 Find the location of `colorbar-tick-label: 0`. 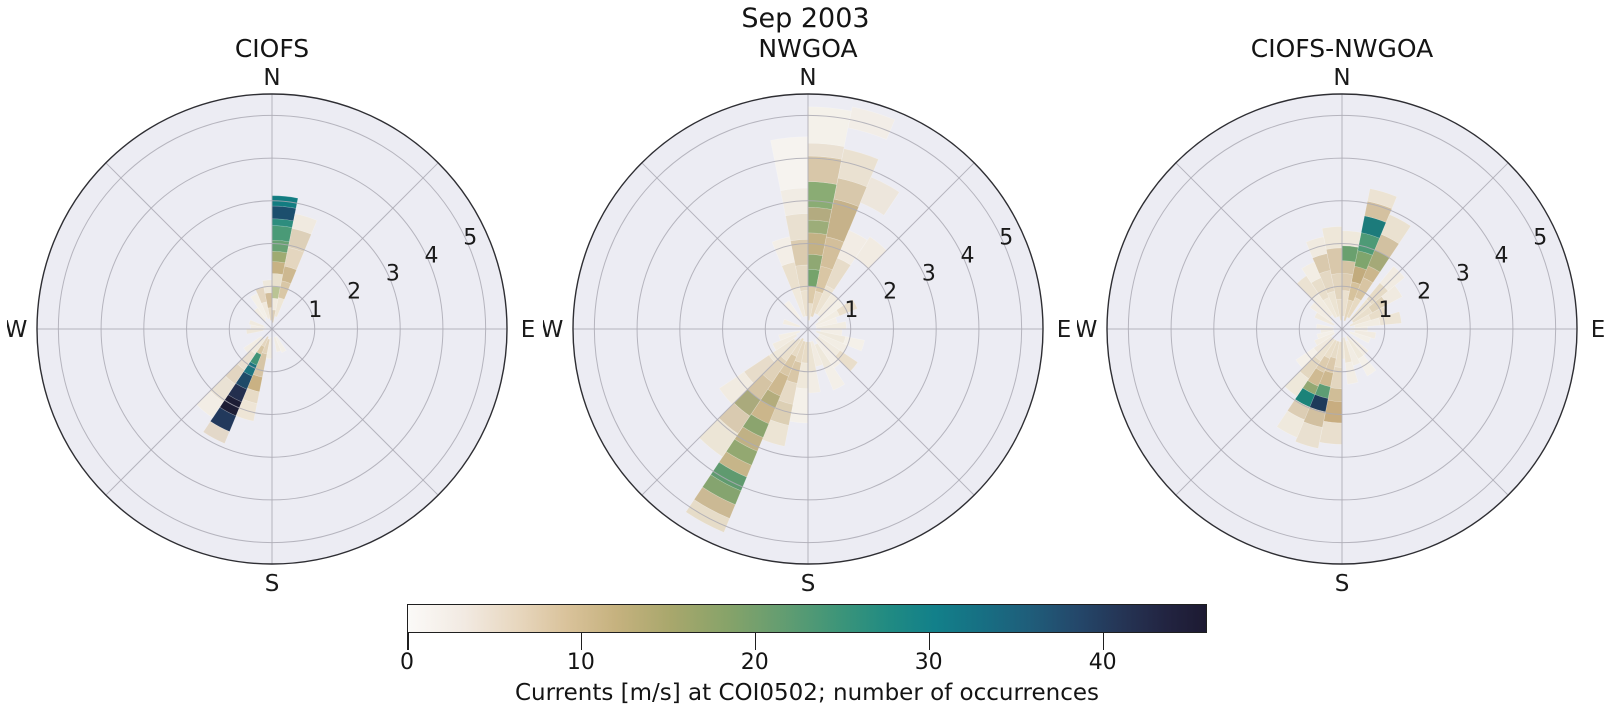

colorbar-tick-label: 0 is located at coordinates (407, 662).